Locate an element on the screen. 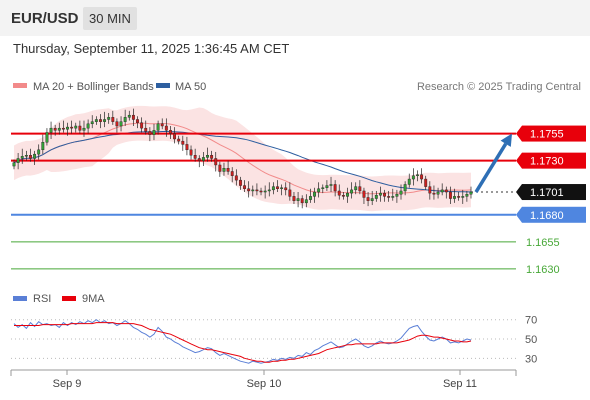  moving-averages is located at coordinates (242, 162).